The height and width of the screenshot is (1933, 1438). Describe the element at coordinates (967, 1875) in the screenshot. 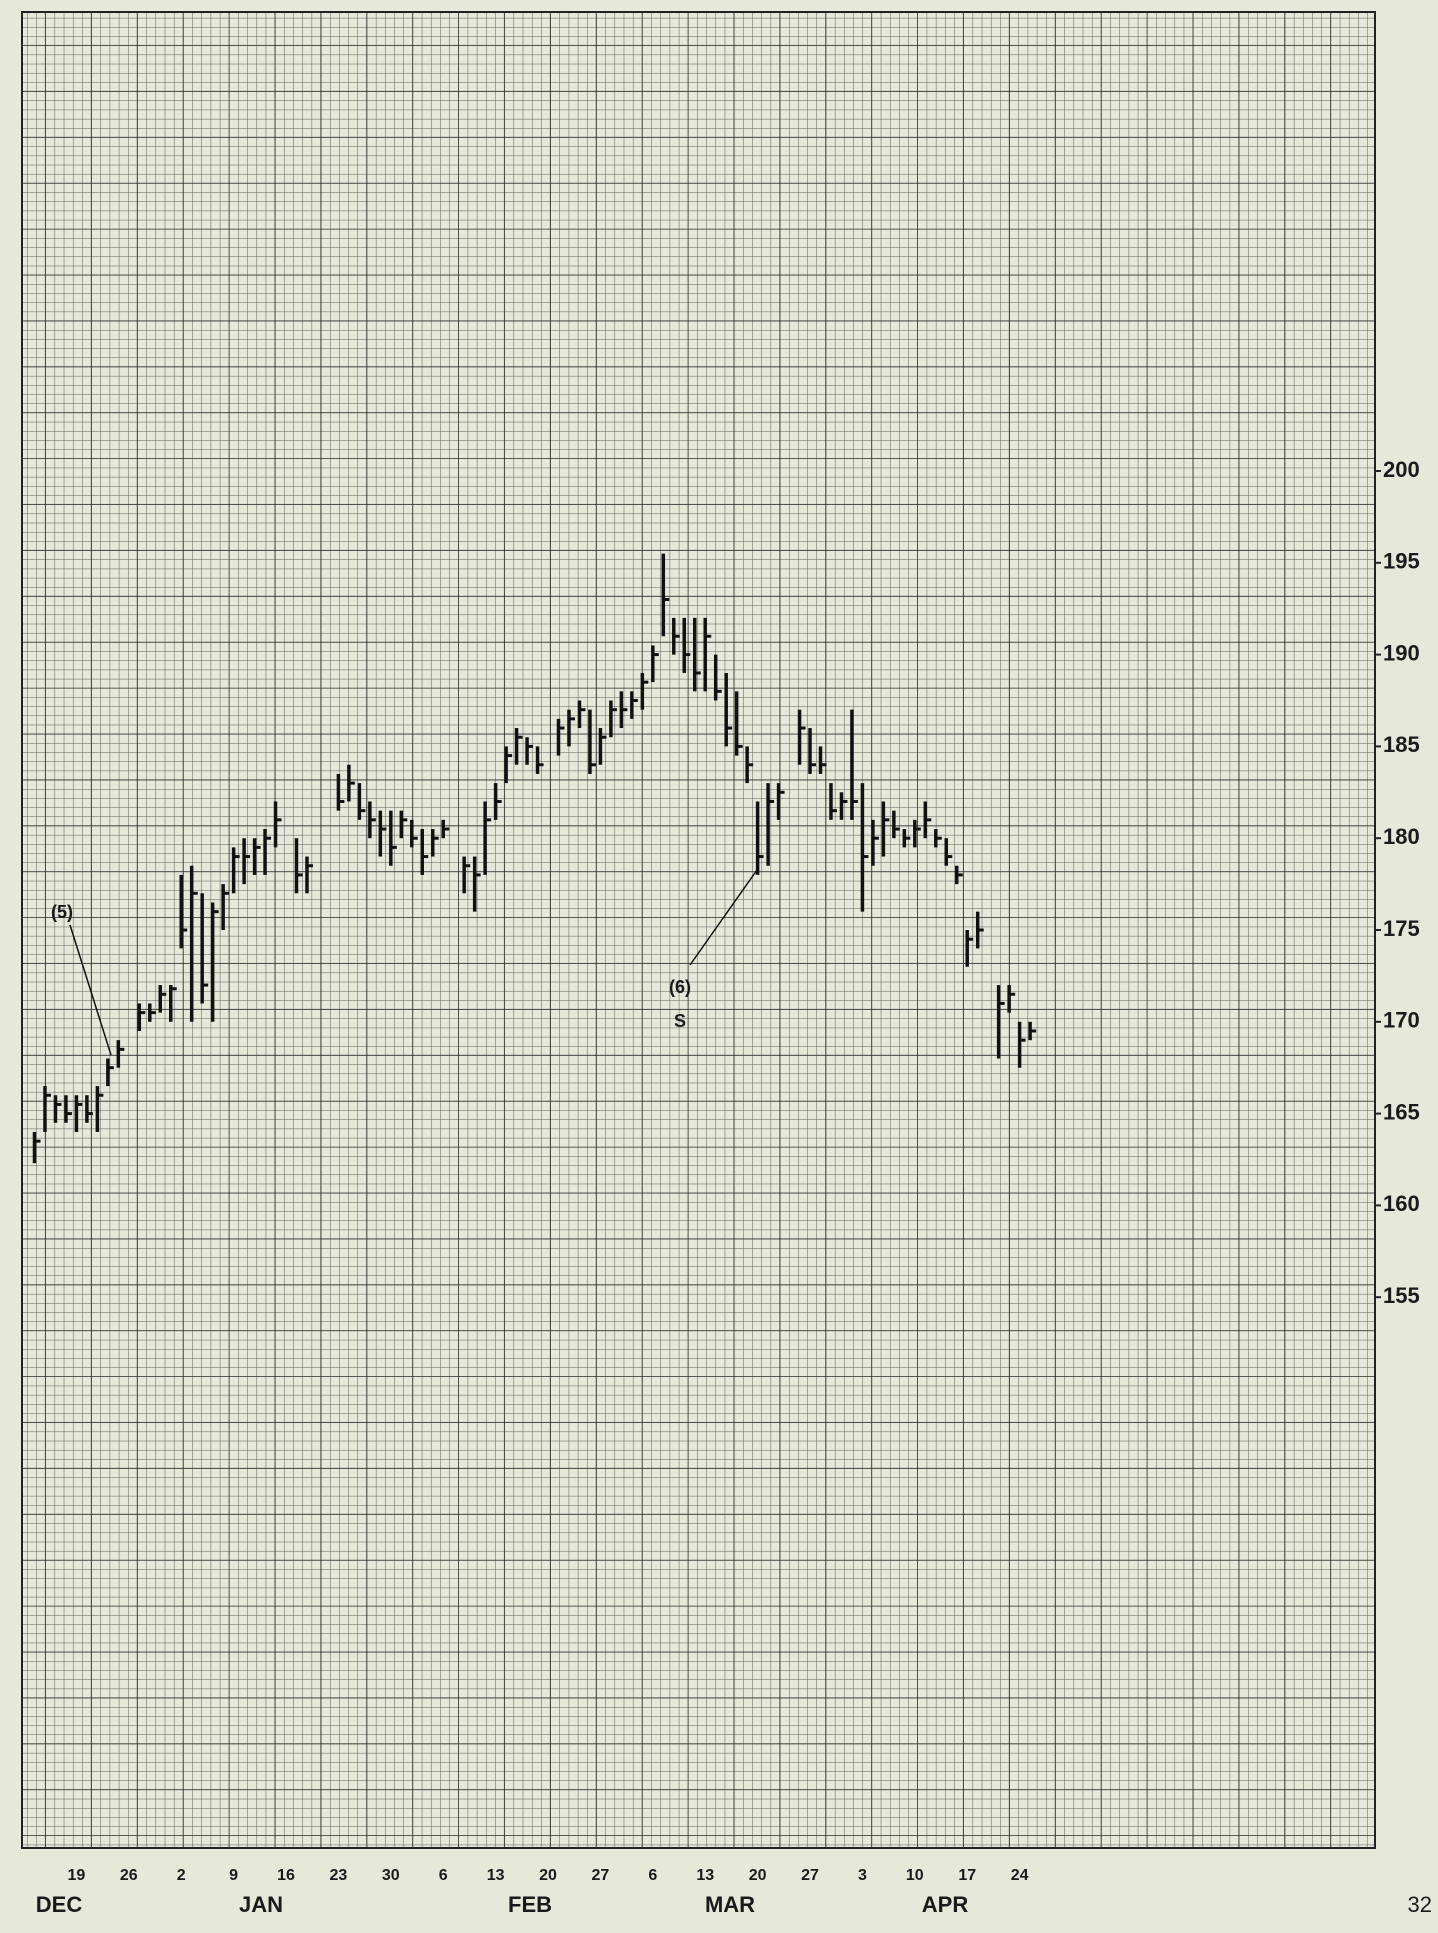

I see `x-tick-label: 17` at that location.